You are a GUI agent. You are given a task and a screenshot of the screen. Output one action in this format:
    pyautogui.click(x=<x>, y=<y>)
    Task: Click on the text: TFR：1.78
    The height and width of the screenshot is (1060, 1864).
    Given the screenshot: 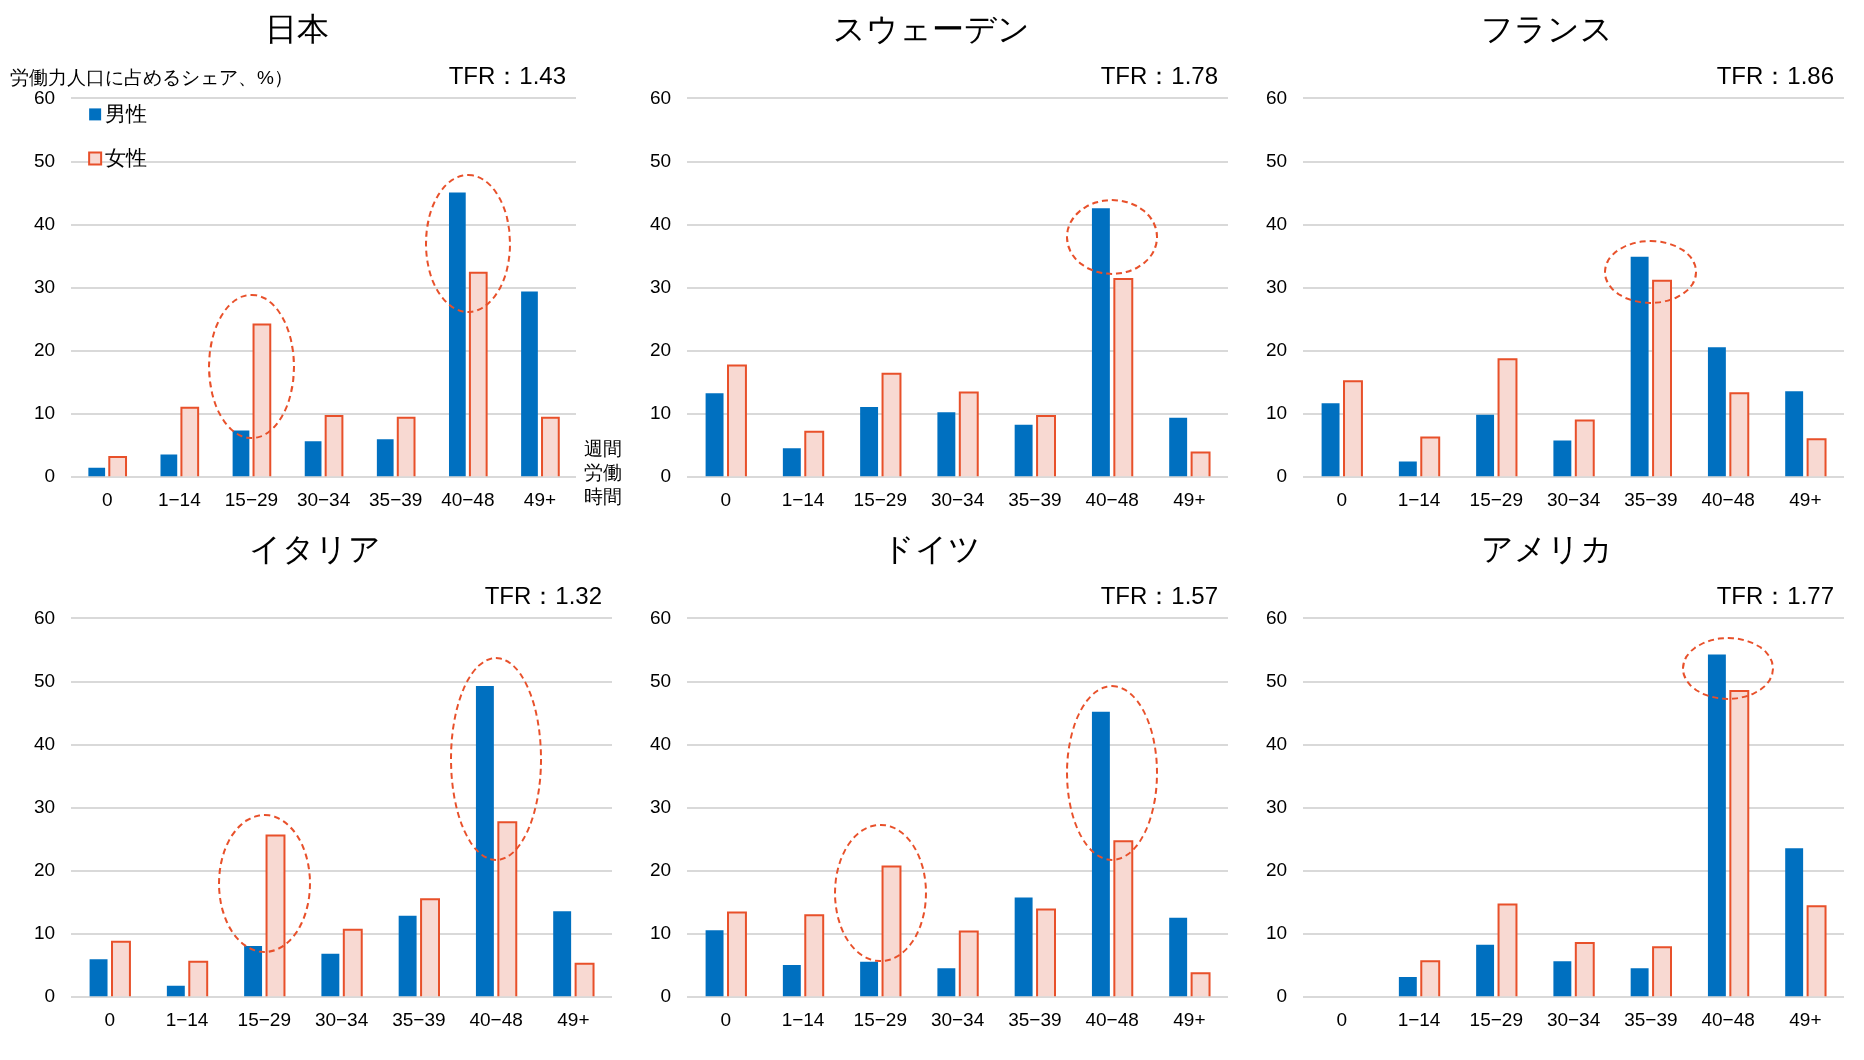 What is the action you would take?
    pyautogui.click(x=1159, y=76)
    